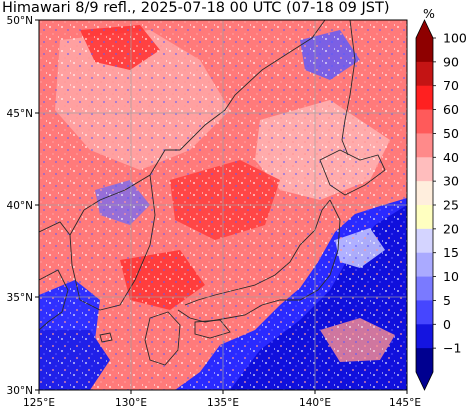 The height and width of the screenshot is (409, 469). Describe the element at coordinates (447, 300) in the screenshot. I see `colorbar-label: 5` at that location.